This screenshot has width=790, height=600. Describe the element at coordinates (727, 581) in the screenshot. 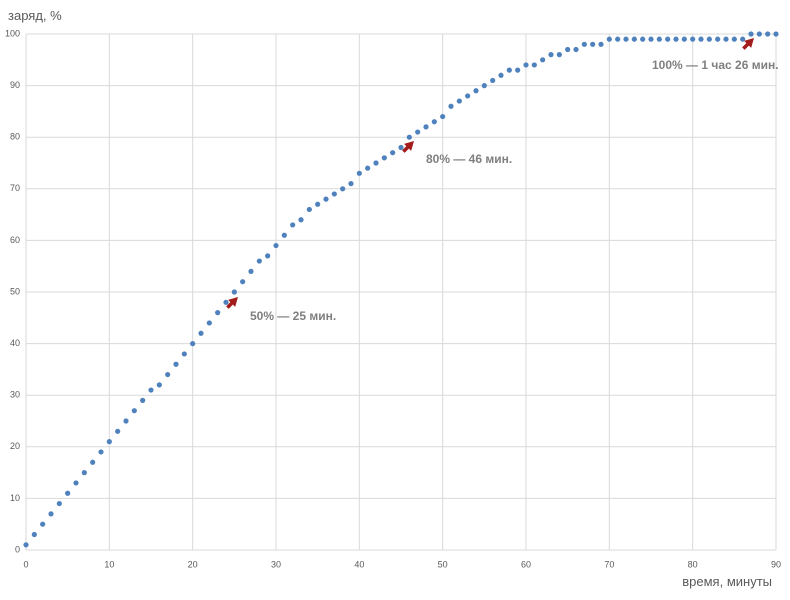

I see `x-axis-title: время, минуты` at that location.